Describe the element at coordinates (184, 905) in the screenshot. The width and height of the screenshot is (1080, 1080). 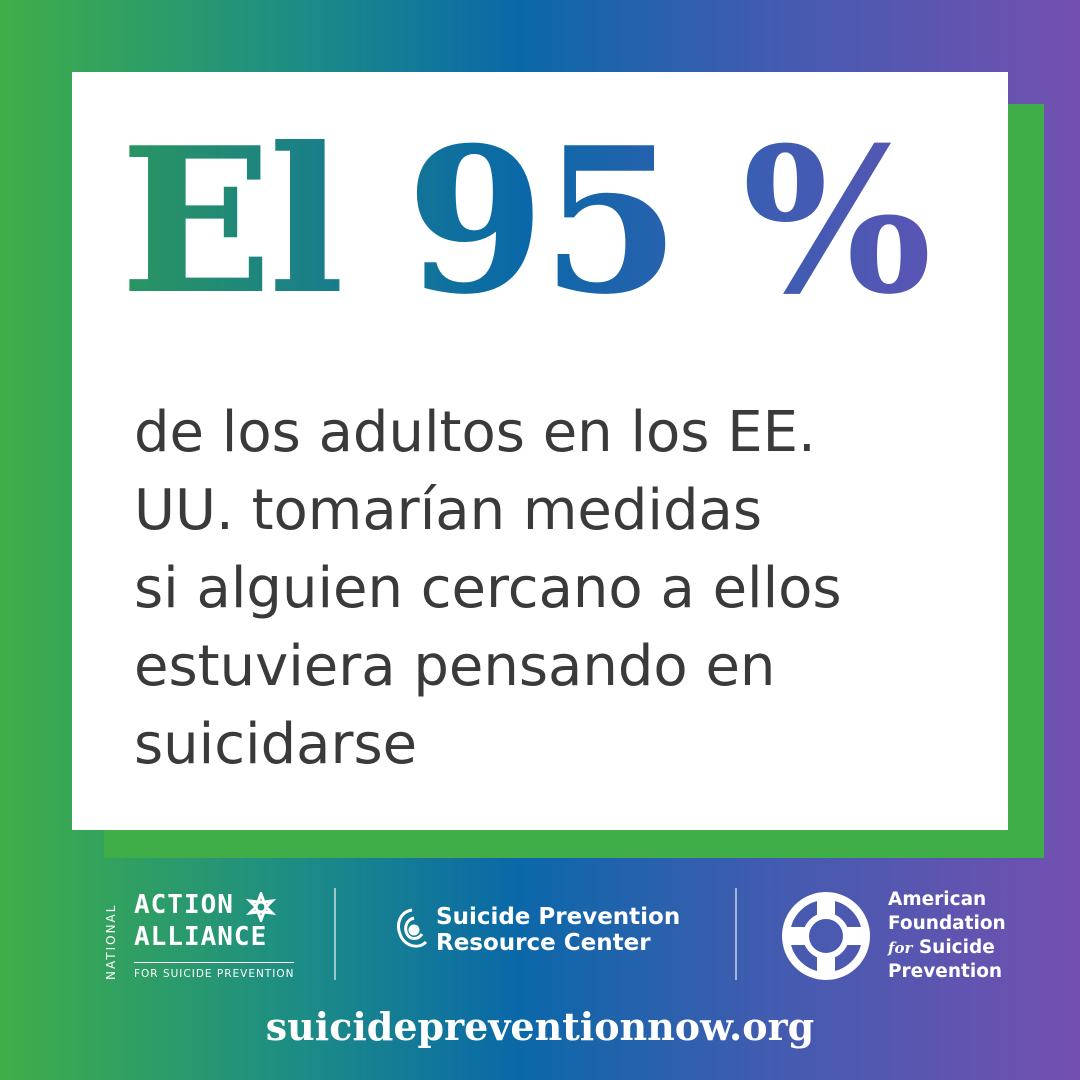
I see `naa-action-label: ACTION` at that location.